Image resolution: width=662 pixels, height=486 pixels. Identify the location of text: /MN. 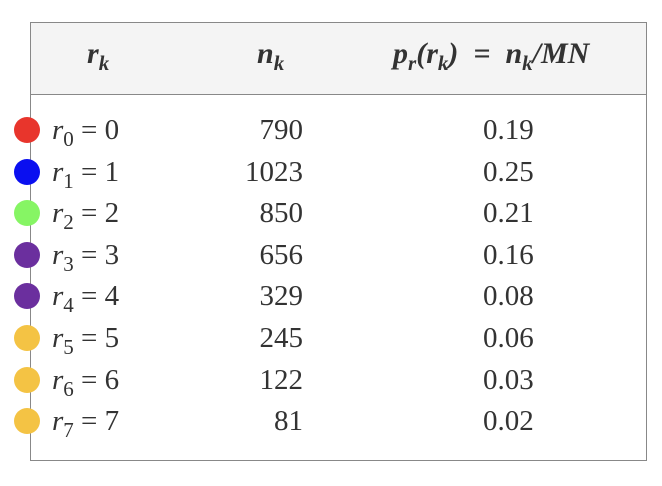
(561, 53).